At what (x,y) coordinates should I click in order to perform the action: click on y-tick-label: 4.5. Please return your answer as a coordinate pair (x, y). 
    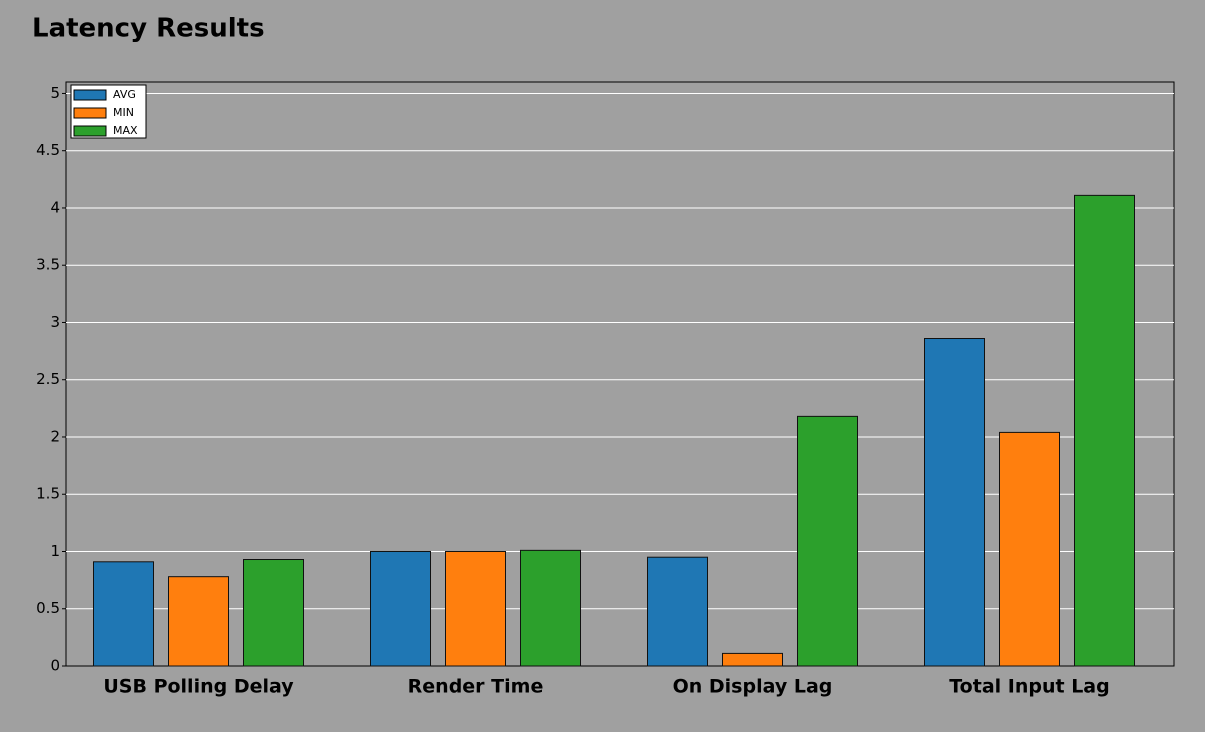
    Looking at the image, I should click on (48, 150).